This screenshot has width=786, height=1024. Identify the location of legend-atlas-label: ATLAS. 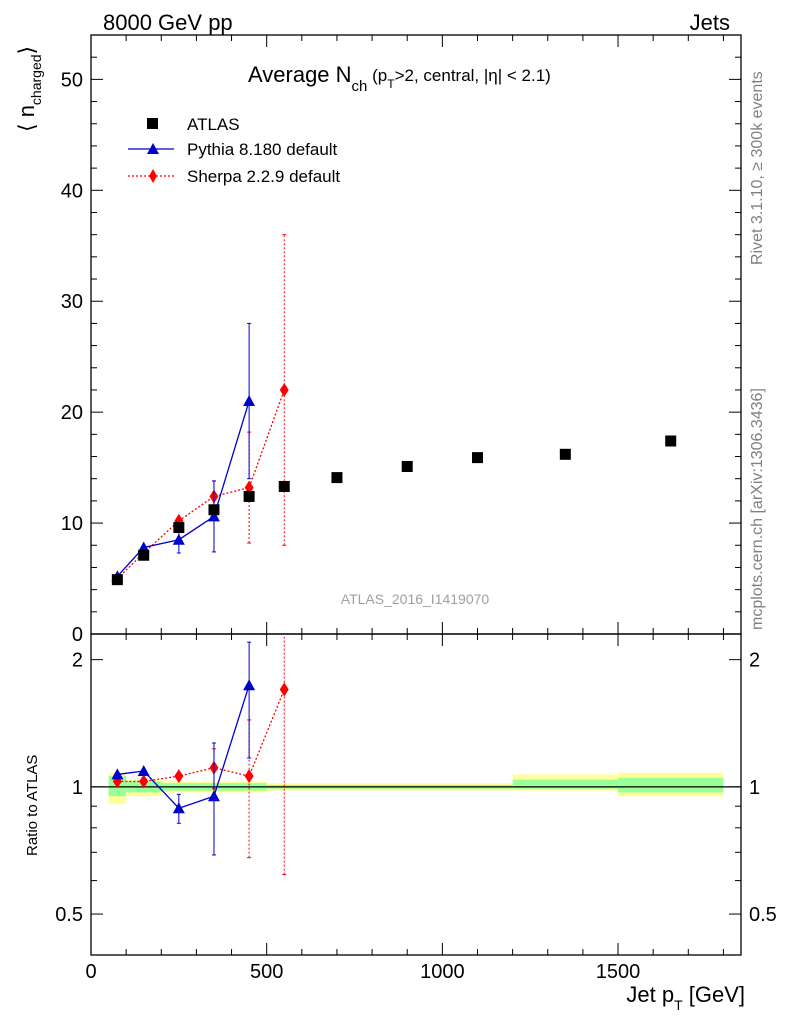
(213, 124).